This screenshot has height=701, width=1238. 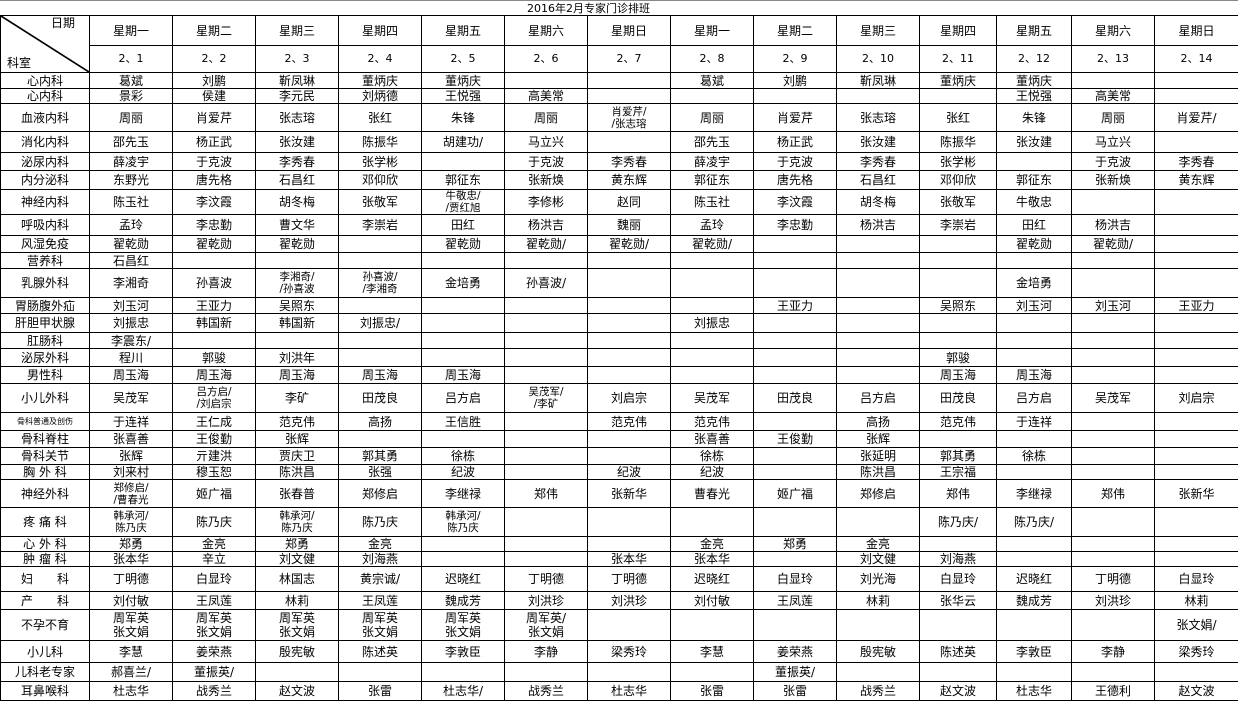 I want to click on doctor-cell: 郑修启/ /曹春光, so click(x=131, y=494).